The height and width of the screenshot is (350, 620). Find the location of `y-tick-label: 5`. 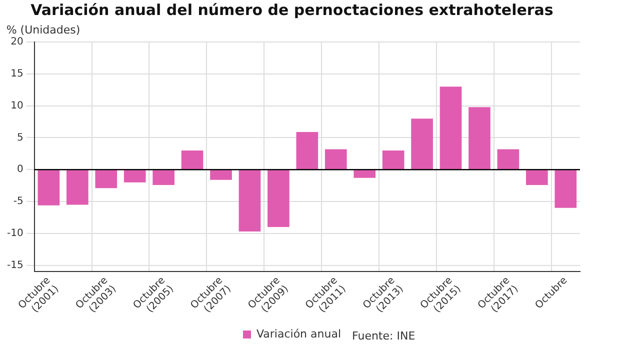

y-tick-label: 5 is located at coordinates (20, 138).